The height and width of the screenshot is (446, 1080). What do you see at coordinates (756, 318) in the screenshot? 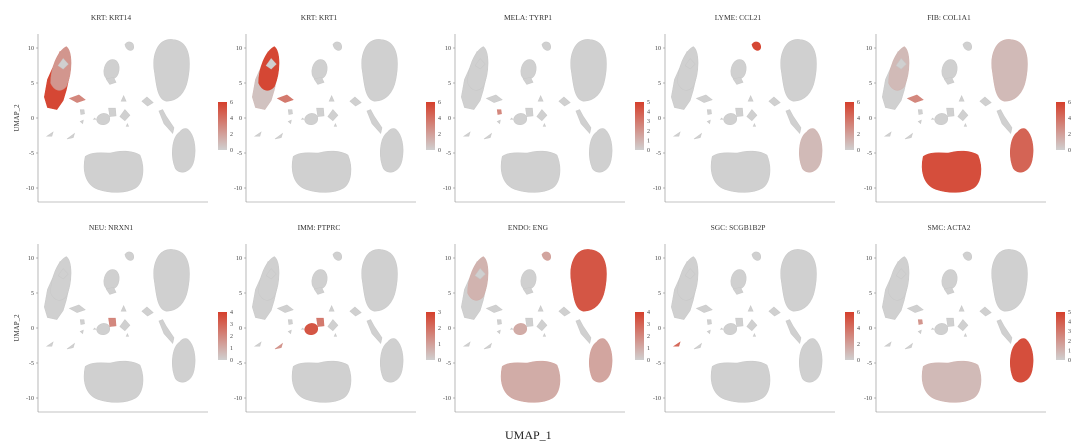
I see `panel-8: SGC: SCGB1B2P 10 5 0 -5 -10 6 4 2 0` at bounding box center [756, 318].